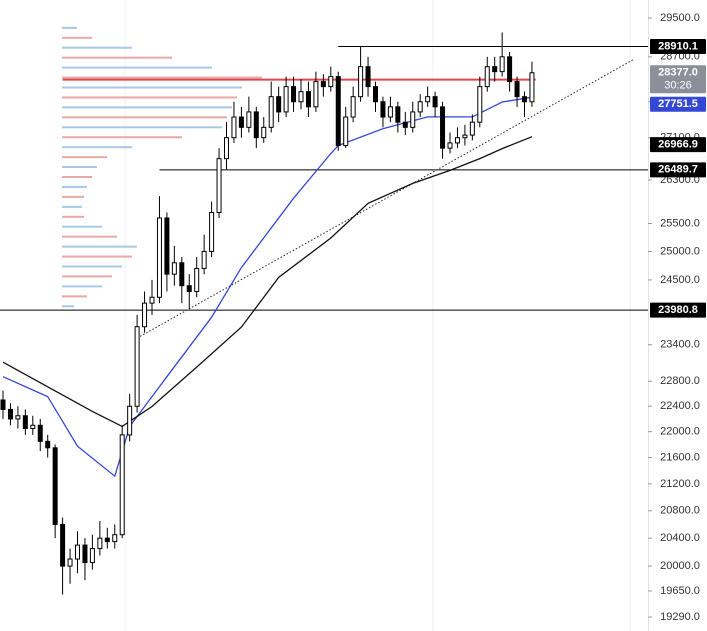  I want to click on y-tick-label: 20800.0, so click(680, 511).